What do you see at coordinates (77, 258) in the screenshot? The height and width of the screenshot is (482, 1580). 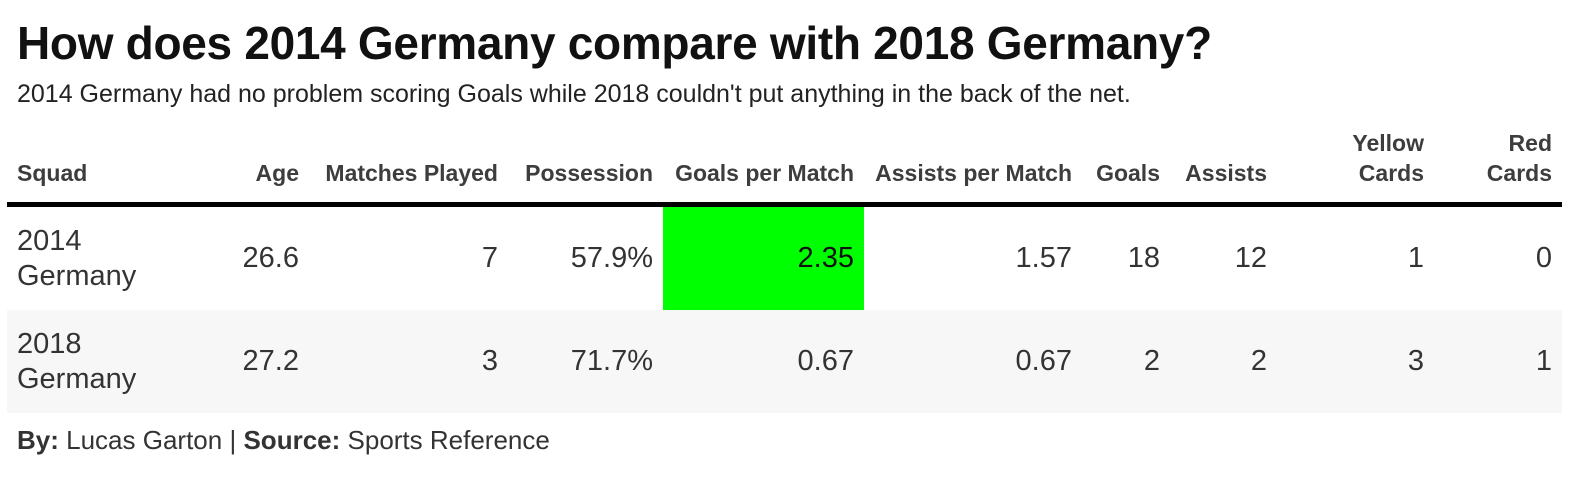 I see `cell-squad: 2014 Germany` at bounding box center [77, 258].